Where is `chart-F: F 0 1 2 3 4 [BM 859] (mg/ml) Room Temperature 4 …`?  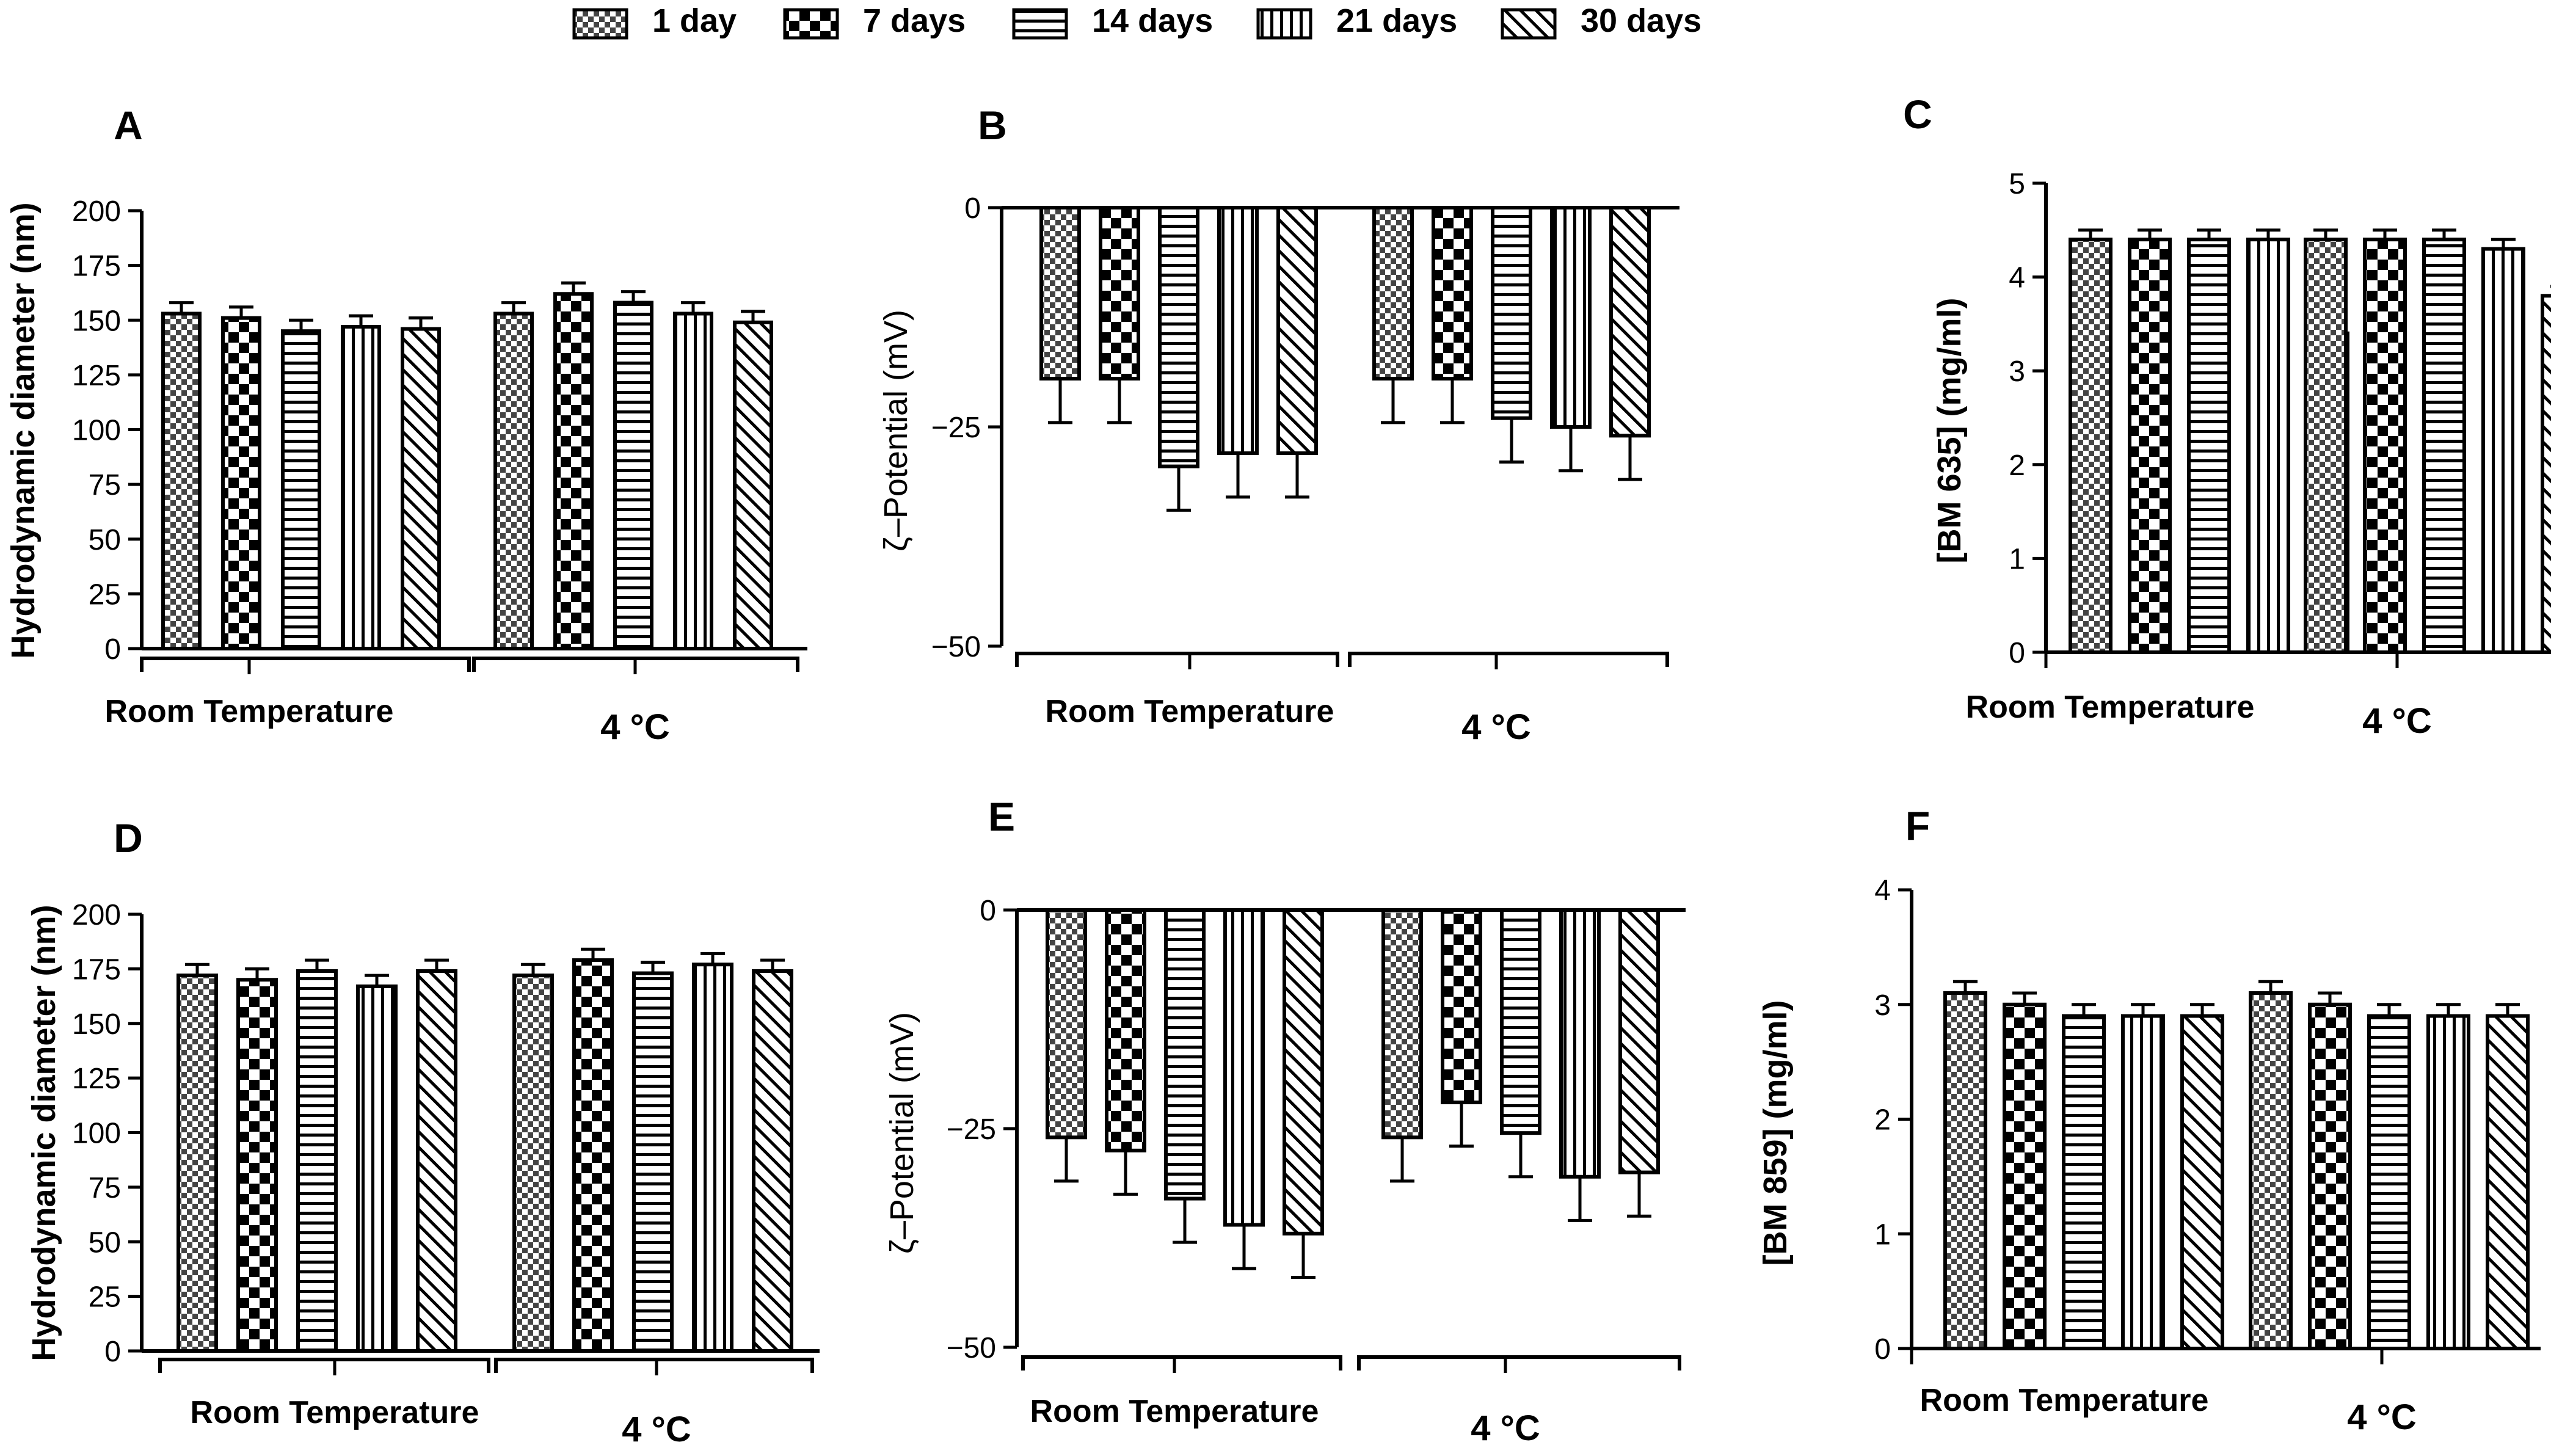 chart-F: F 0 1 2 3 4 [BM 859] (mg/ml) Room Temperature 4 … is located at coordinates (2149, 1120).